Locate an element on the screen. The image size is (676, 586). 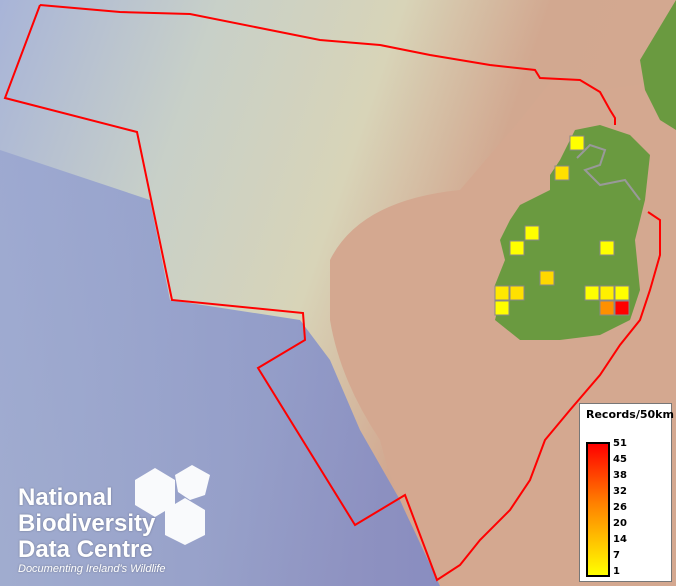
logo-mark is located at coordinates (172, 505).